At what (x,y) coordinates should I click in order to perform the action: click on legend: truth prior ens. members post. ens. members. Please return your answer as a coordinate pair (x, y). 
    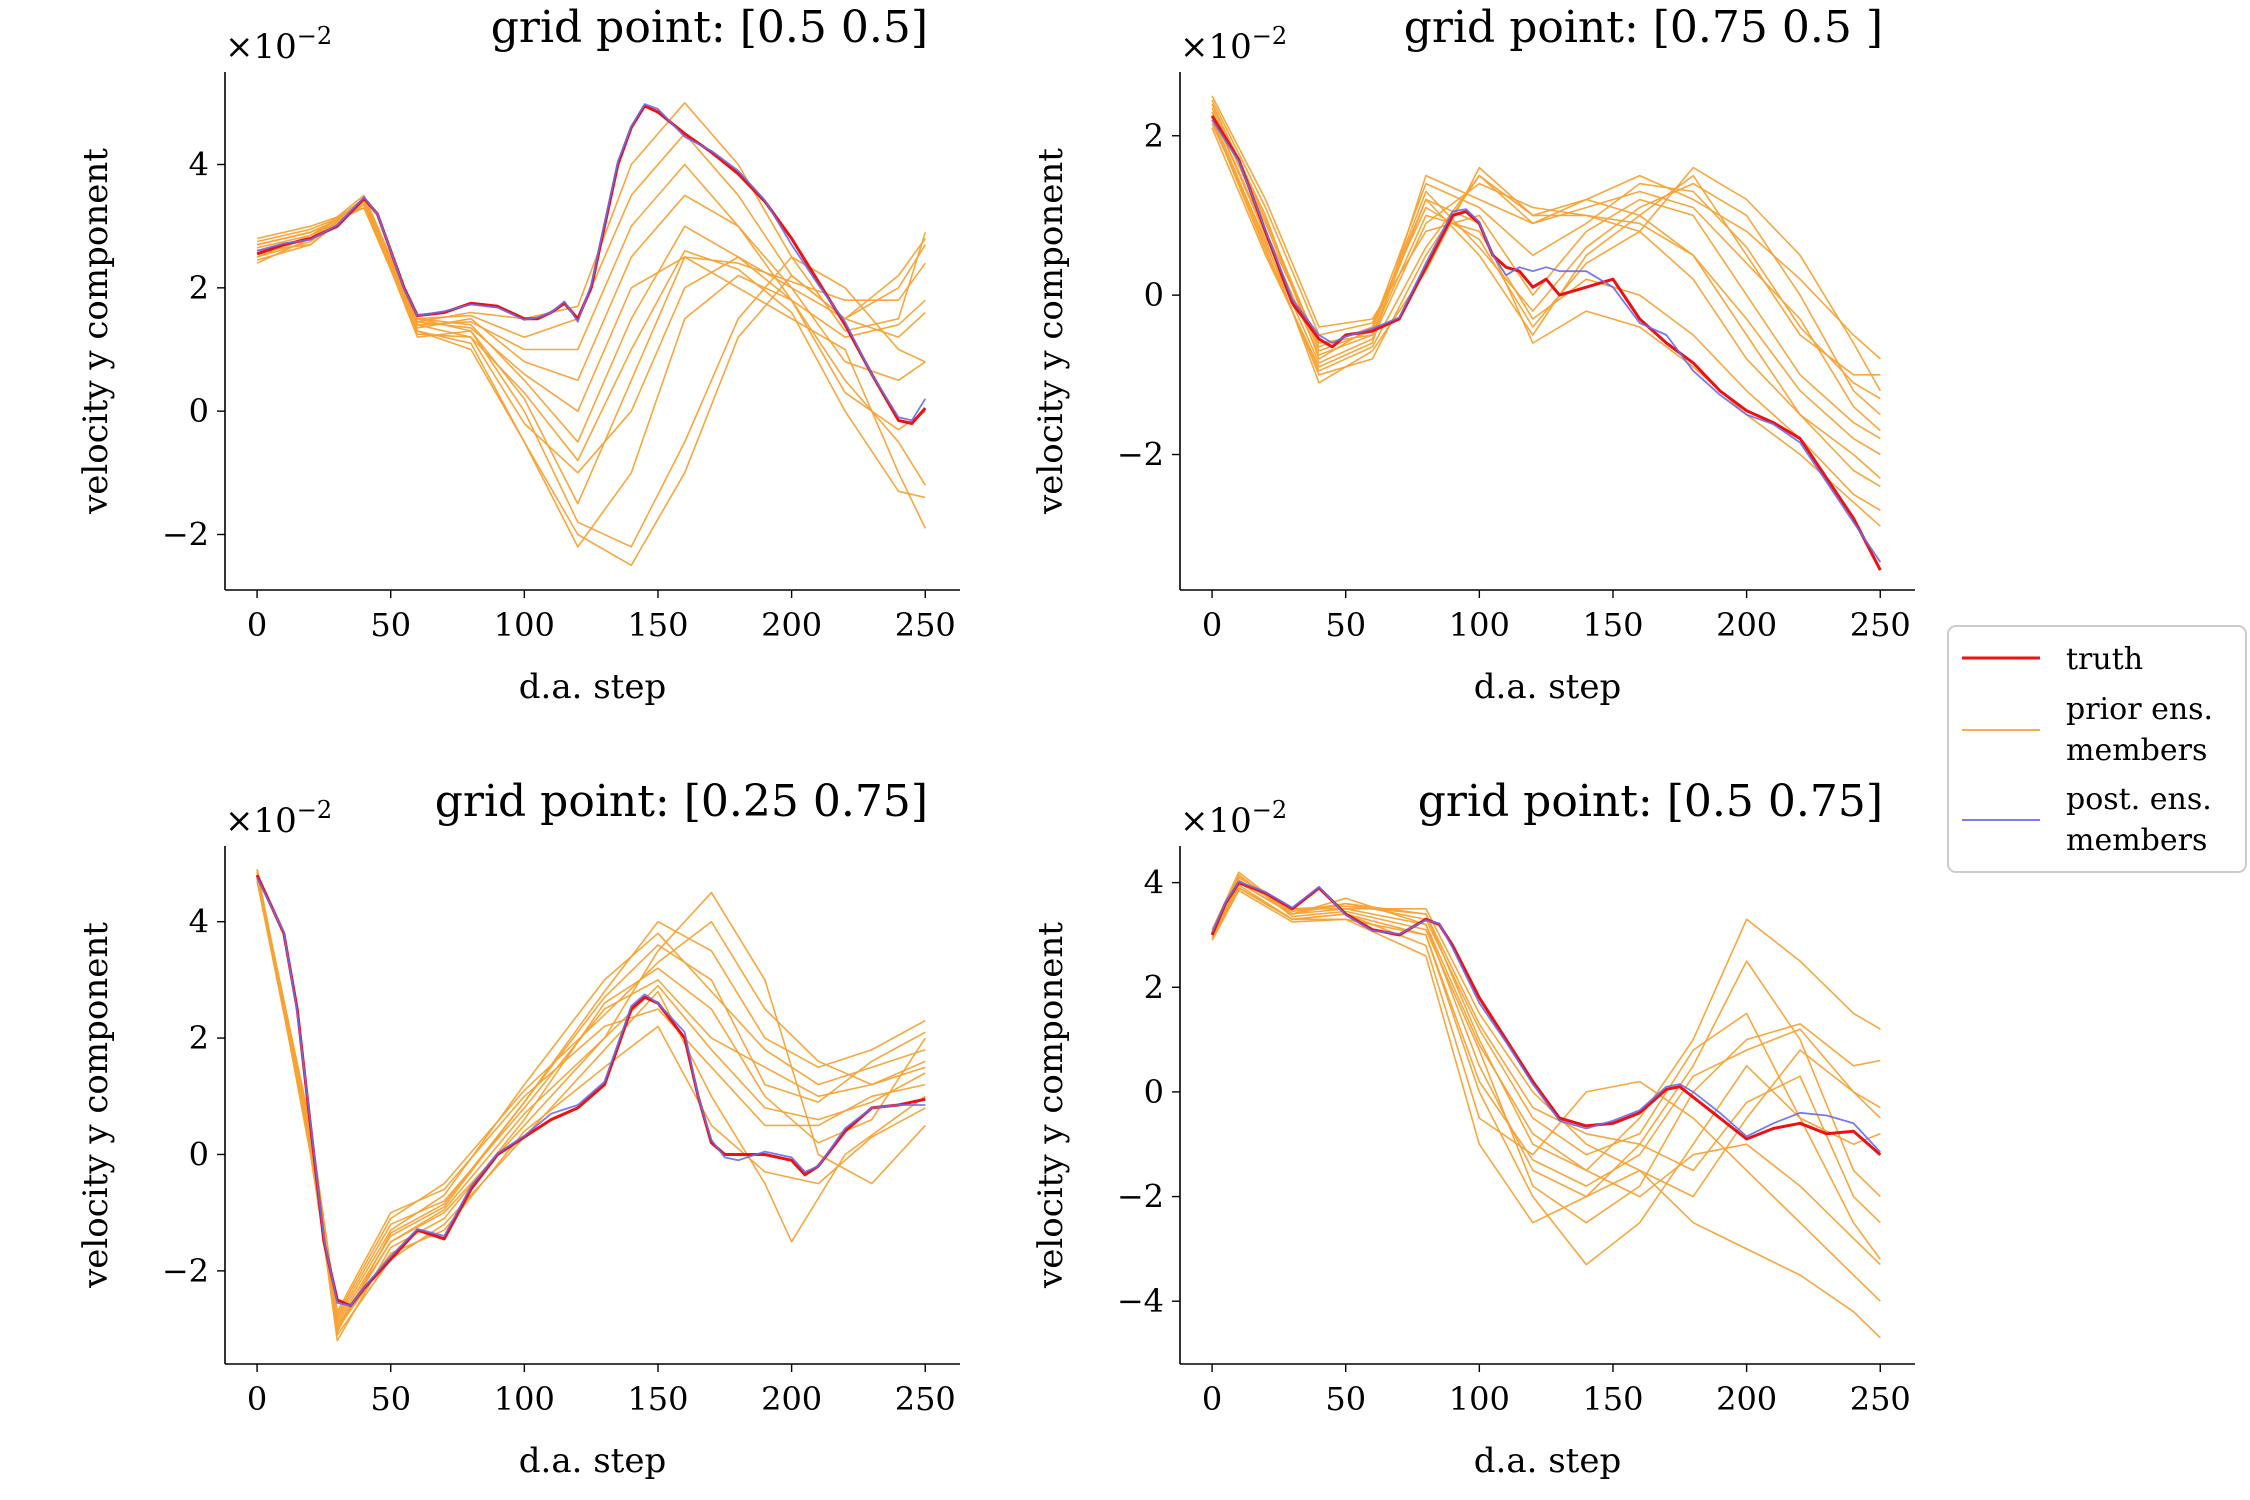
    Looking at the image, I should click on (2097, 749).